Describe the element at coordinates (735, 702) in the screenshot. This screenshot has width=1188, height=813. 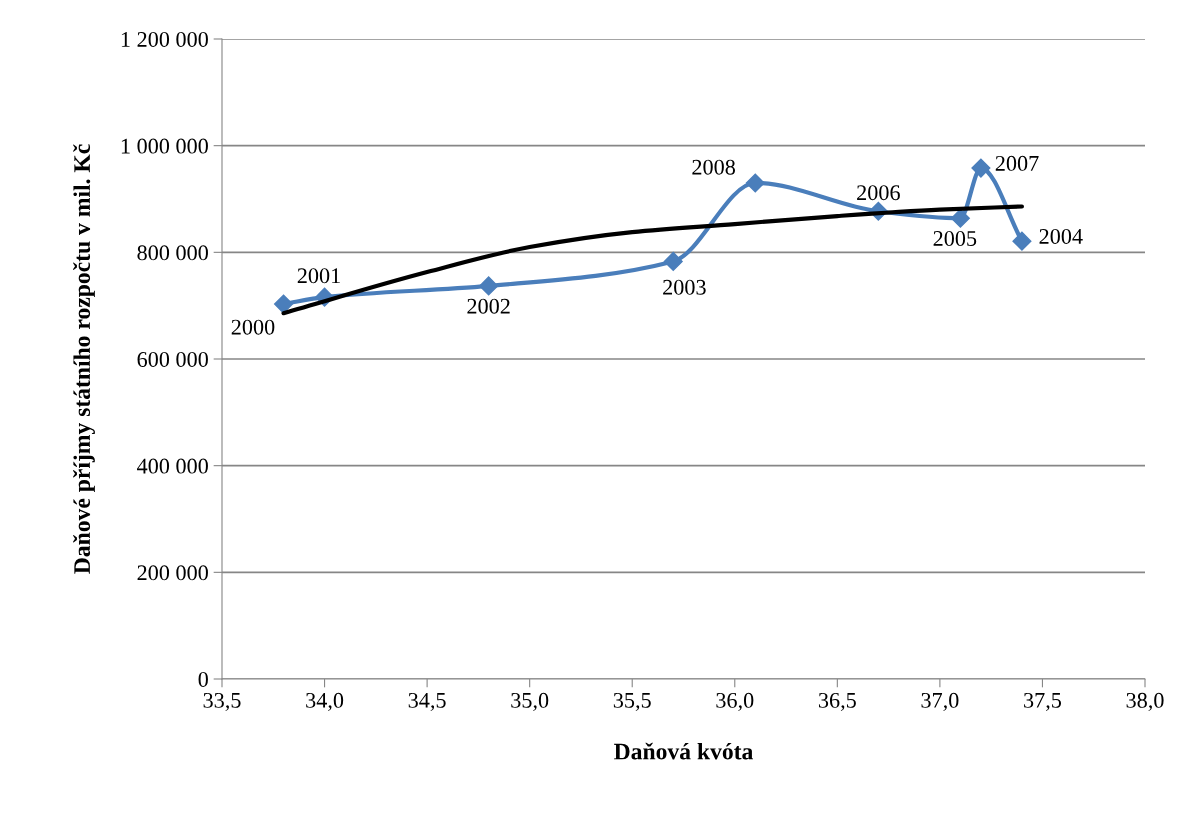
I see `x-tick-label: 36,0` at that location.